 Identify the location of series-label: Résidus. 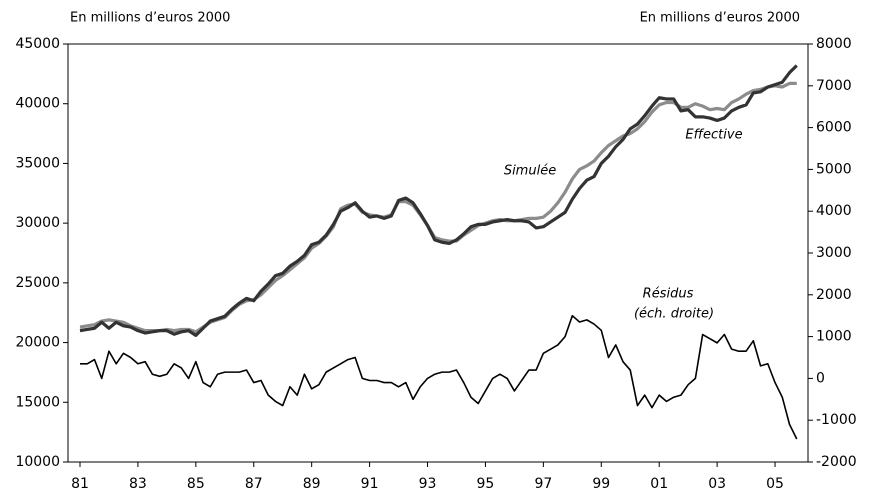
(668, 294).